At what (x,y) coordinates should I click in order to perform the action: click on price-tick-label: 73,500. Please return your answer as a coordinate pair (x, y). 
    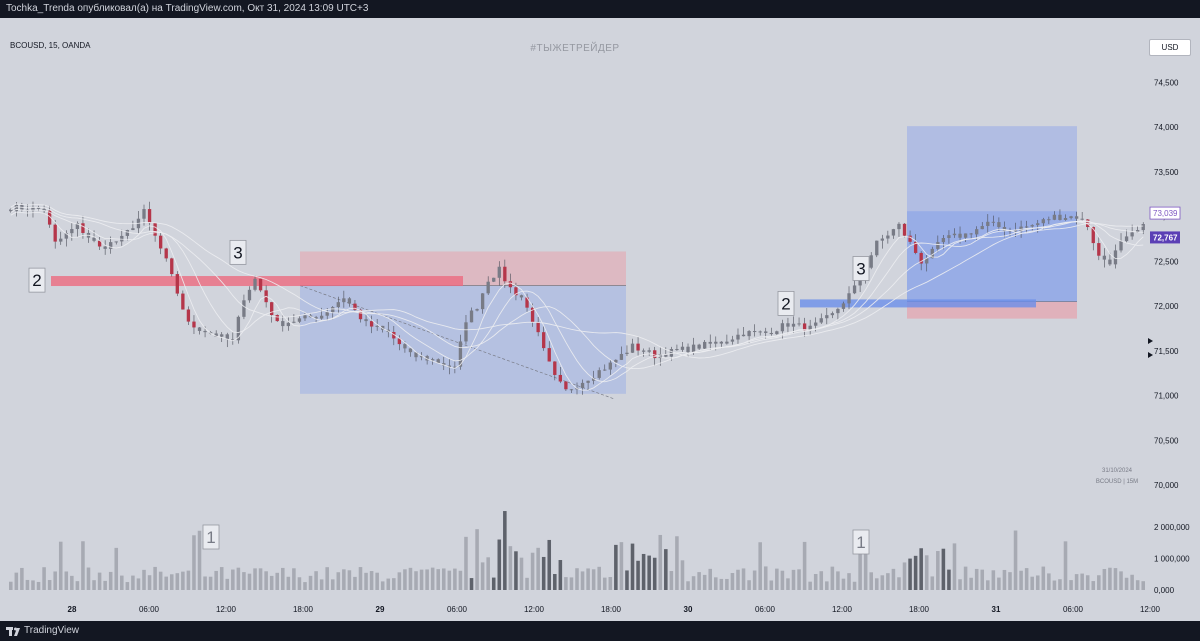
    Looking at the image, I should click on (1166, 172).